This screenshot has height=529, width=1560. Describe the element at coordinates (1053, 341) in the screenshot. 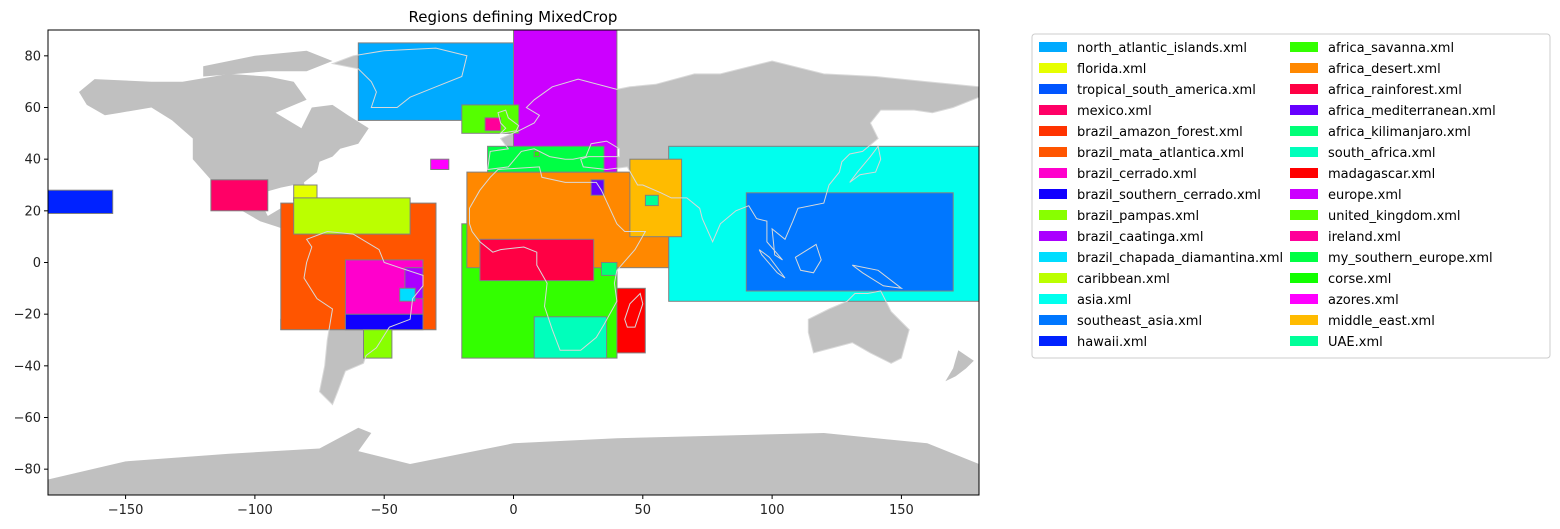

I see `legend-swatch-hawaii` at that location.